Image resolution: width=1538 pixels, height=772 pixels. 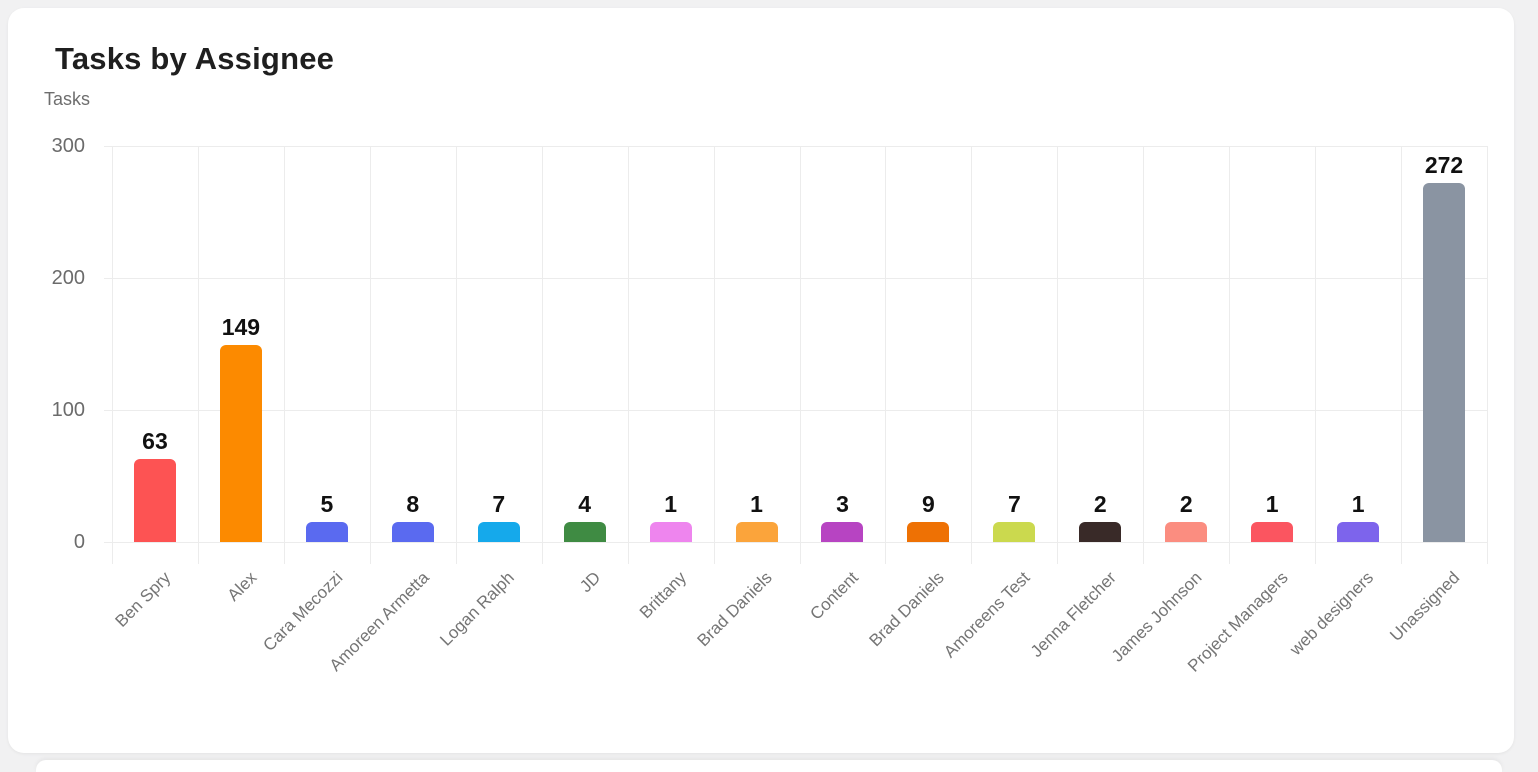 What do you see at coordinates (1332, 613) in the screenshot?
I see `x-axis-label: web designers` at bounding box center [1332, 613].